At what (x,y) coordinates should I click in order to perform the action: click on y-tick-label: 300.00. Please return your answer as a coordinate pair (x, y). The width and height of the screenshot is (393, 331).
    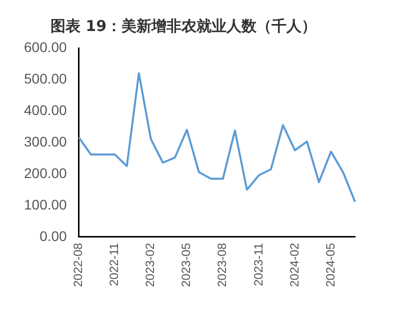
    Looking at the image, I should click on (46, 141).